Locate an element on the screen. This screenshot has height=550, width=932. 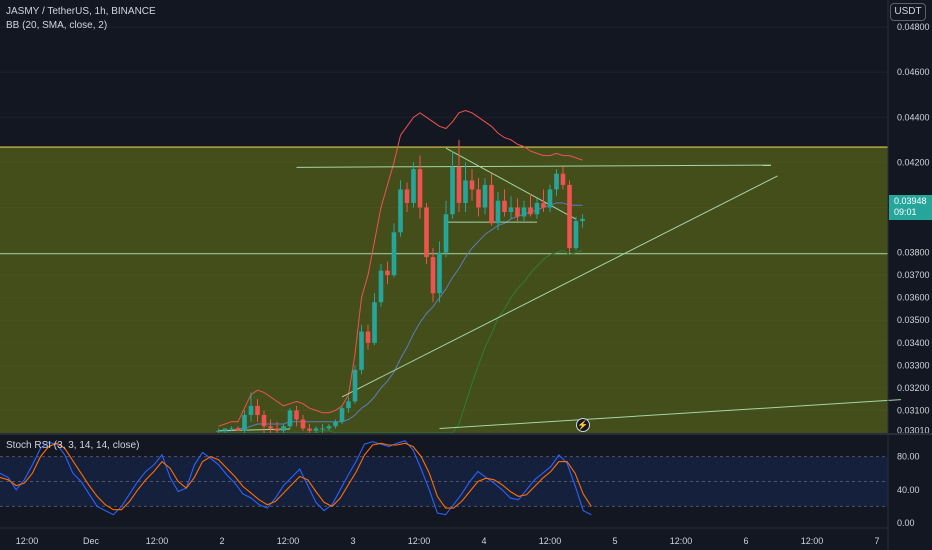
stoch-tick-label: 40.00 is located at coordinates (908, 490).